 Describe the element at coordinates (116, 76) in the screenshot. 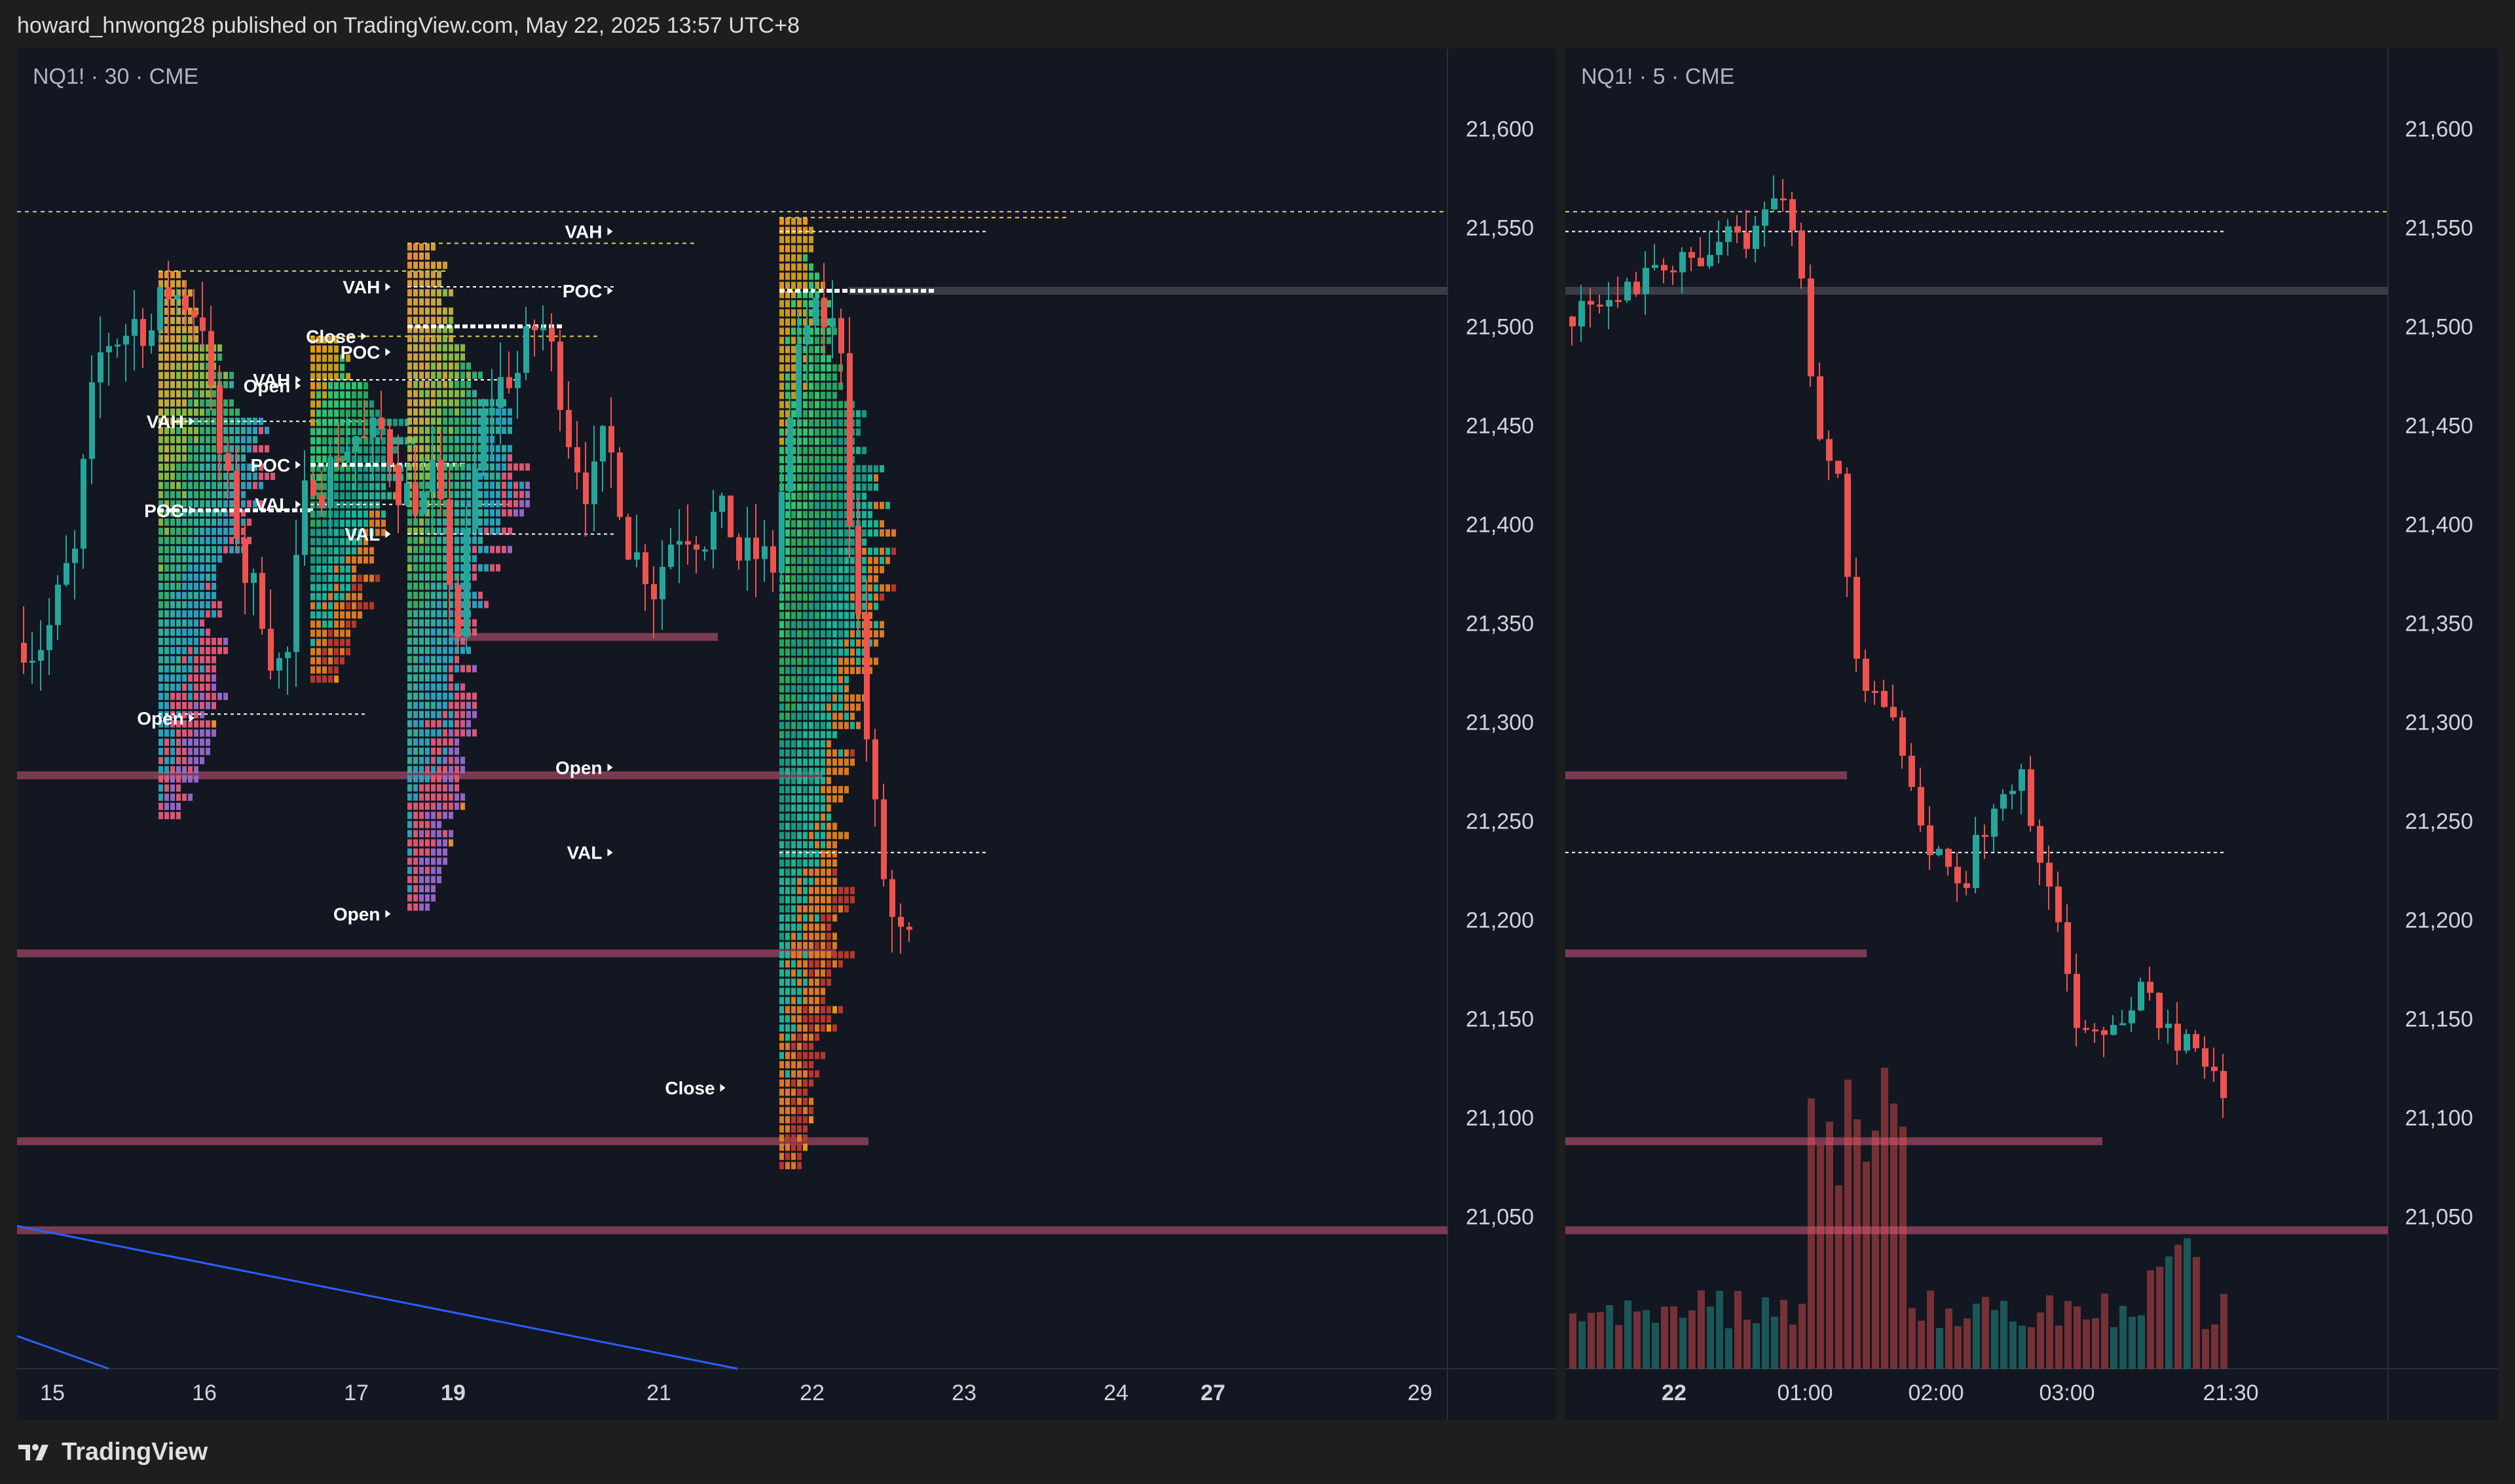

I see `symbol-title-30min: NQ1! · 30 · CME` at that location.